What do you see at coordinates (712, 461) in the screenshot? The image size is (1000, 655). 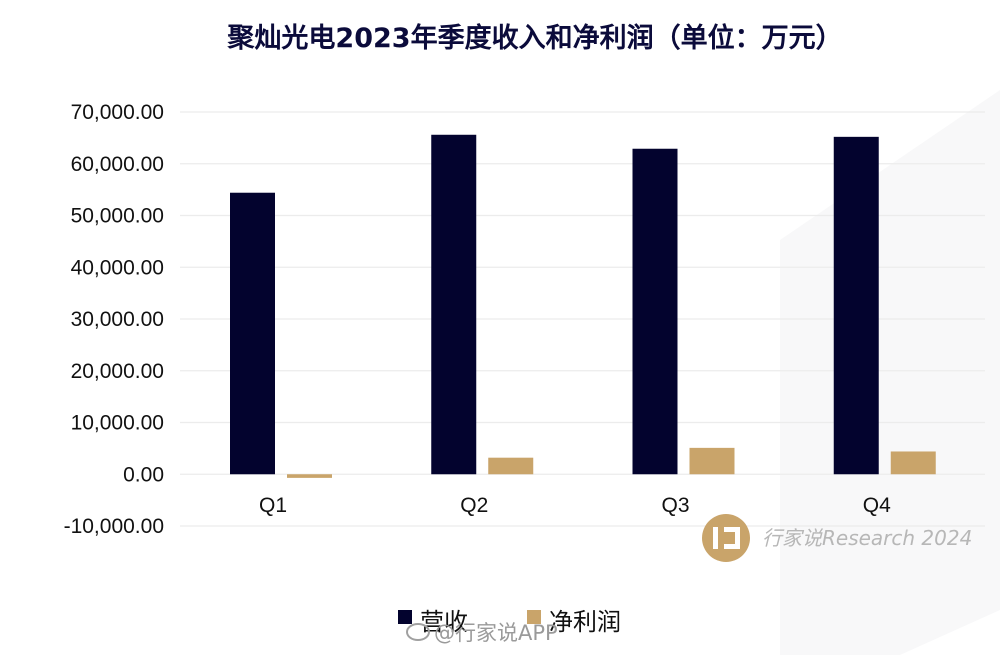 I see `bar-net-profit-q3` at bounding box center [712, 461].